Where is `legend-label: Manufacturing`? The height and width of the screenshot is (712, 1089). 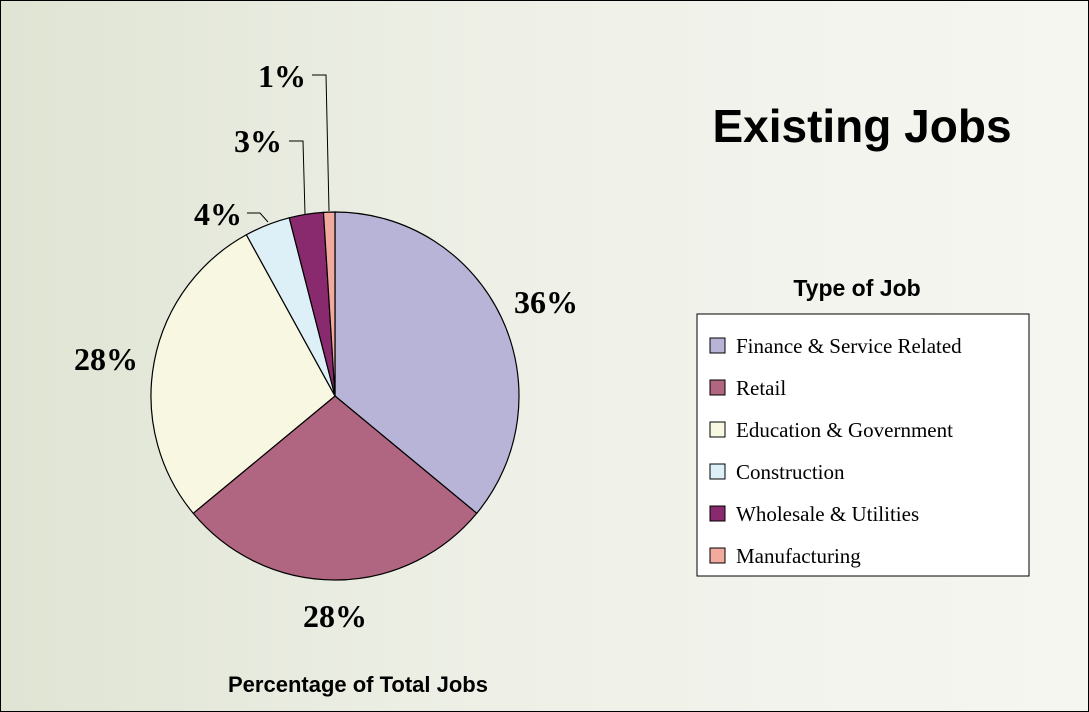 legend-label: Manufacturing is located at coordinates (798, 556).